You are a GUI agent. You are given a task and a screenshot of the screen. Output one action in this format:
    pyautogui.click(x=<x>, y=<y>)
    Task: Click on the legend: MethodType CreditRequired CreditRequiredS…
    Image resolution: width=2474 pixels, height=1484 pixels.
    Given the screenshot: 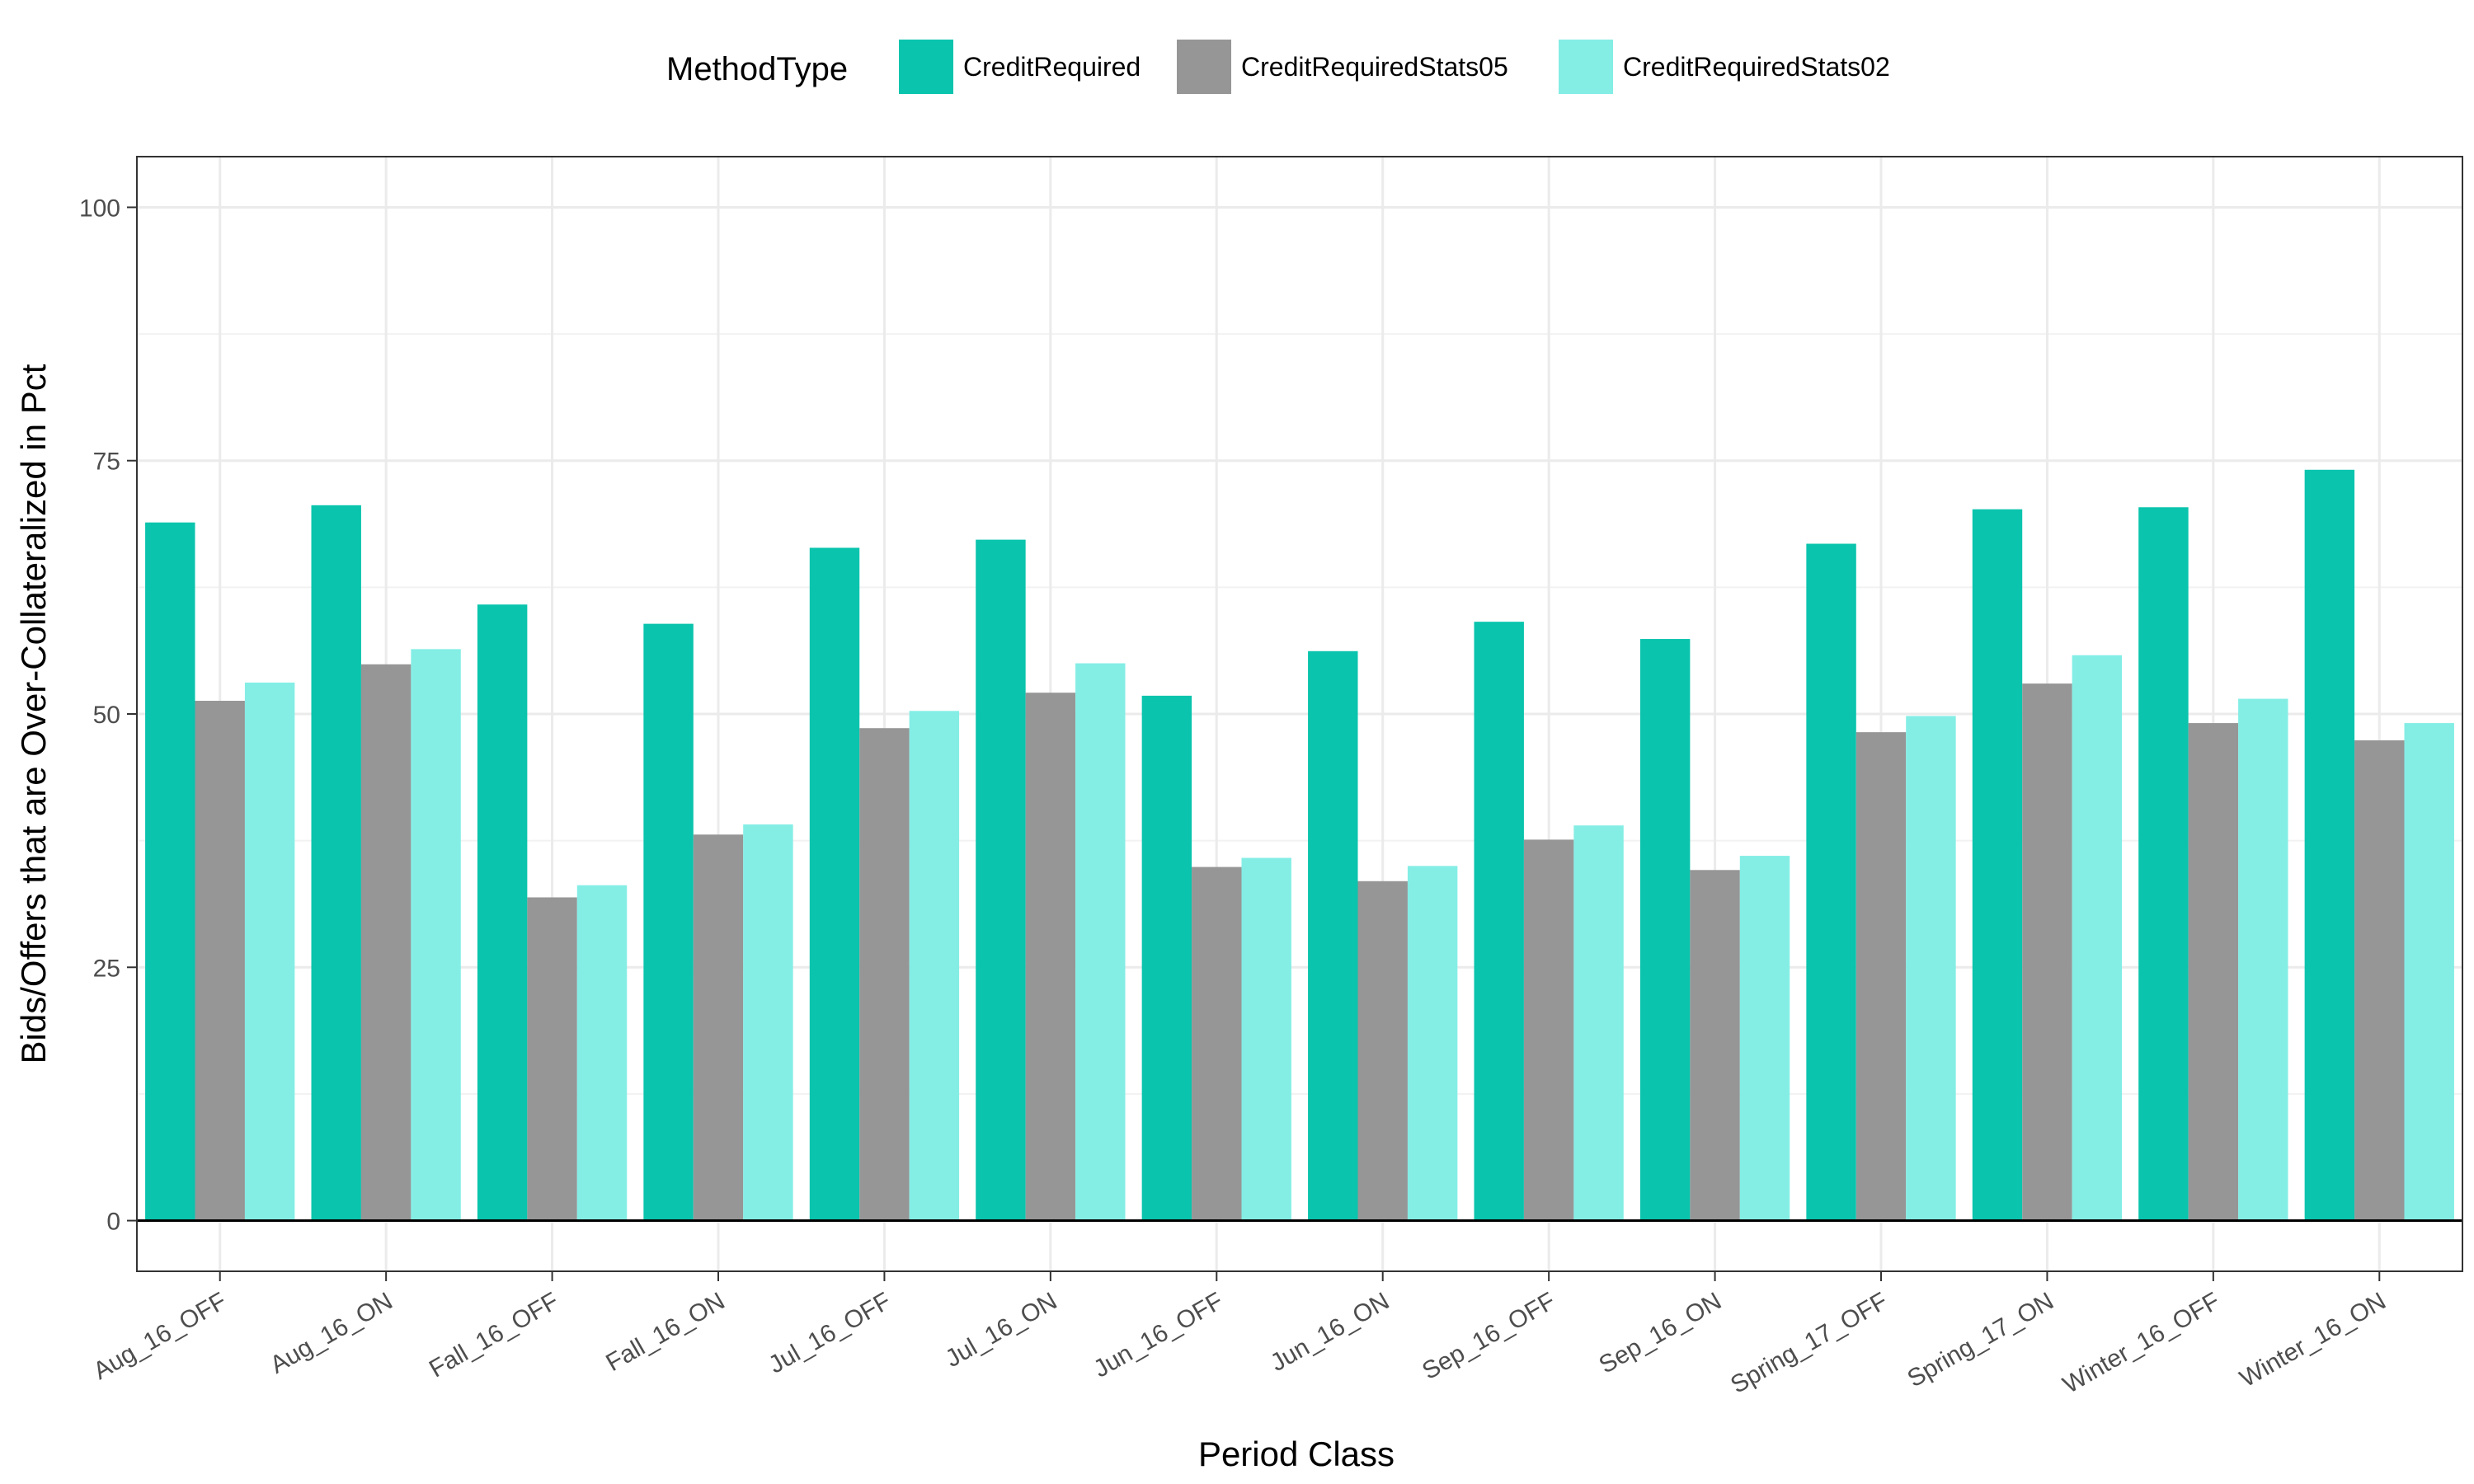 What is the action you would take?
    pyautogui.click(x=1278, y=67)
    